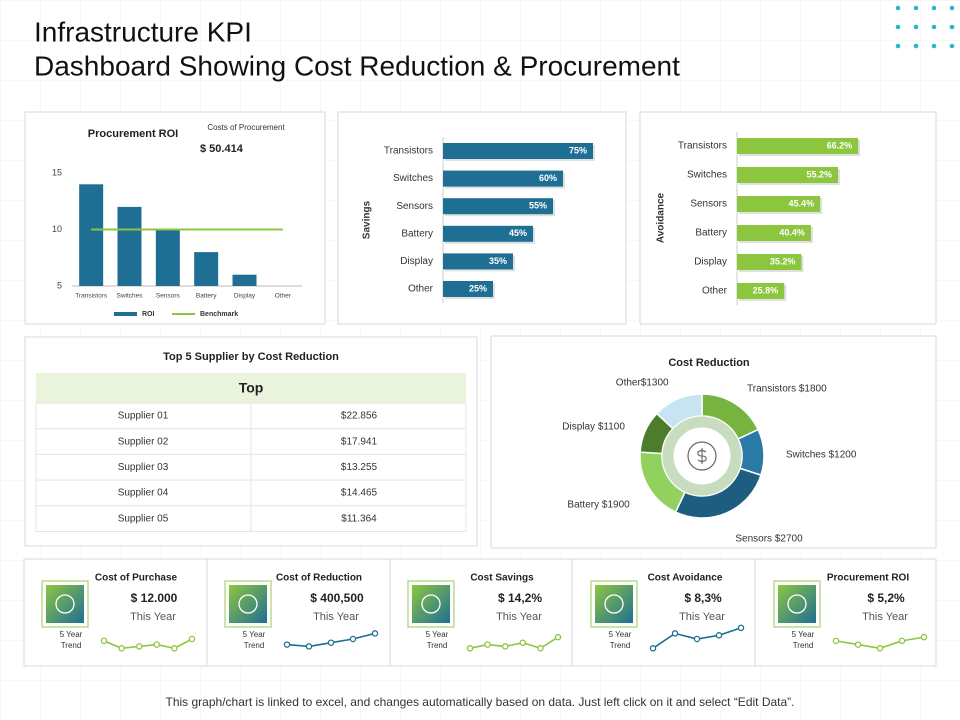 The width and height of the screenshot is (960, 720). Describe the element at coordinates (703, 598) in the screenshot. I see `kpi-value: $ 8,3%` at that location.